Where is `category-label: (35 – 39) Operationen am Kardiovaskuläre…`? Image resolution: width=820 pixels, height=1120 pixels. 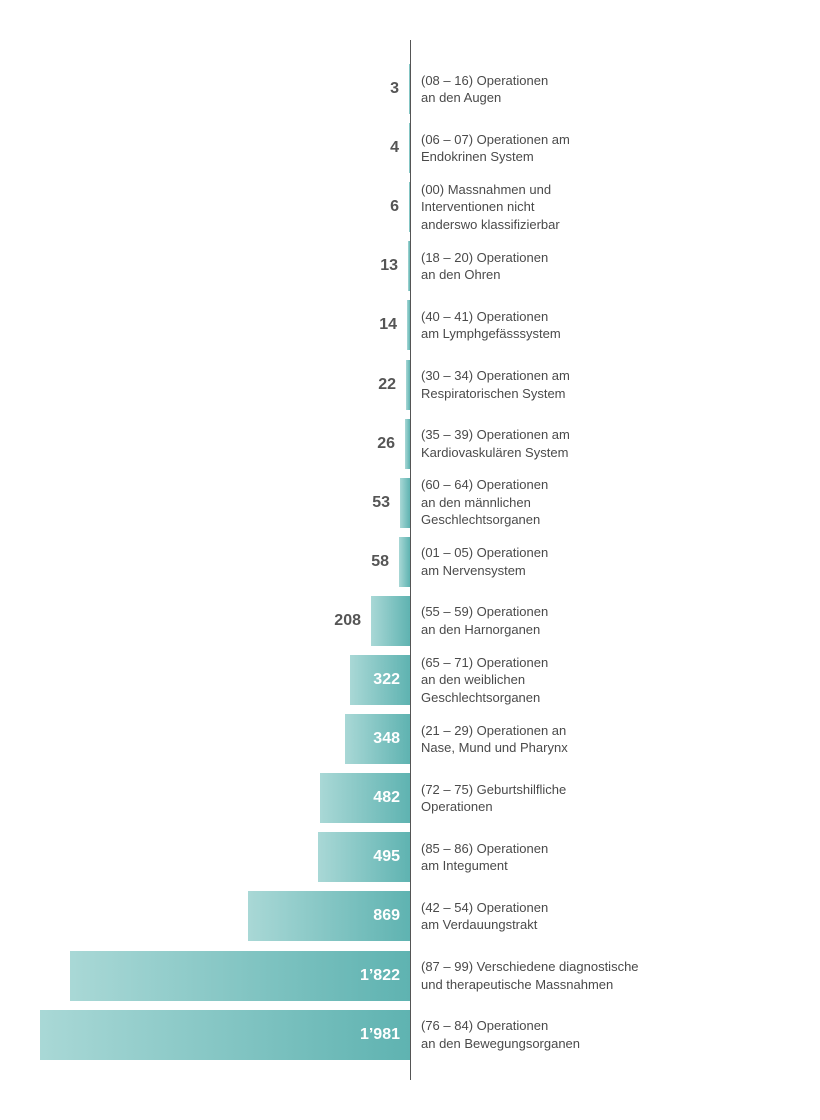 category-label: (35 – 39) Operationen am Kardiovaskuläre… is located at coordinates (495, 443).